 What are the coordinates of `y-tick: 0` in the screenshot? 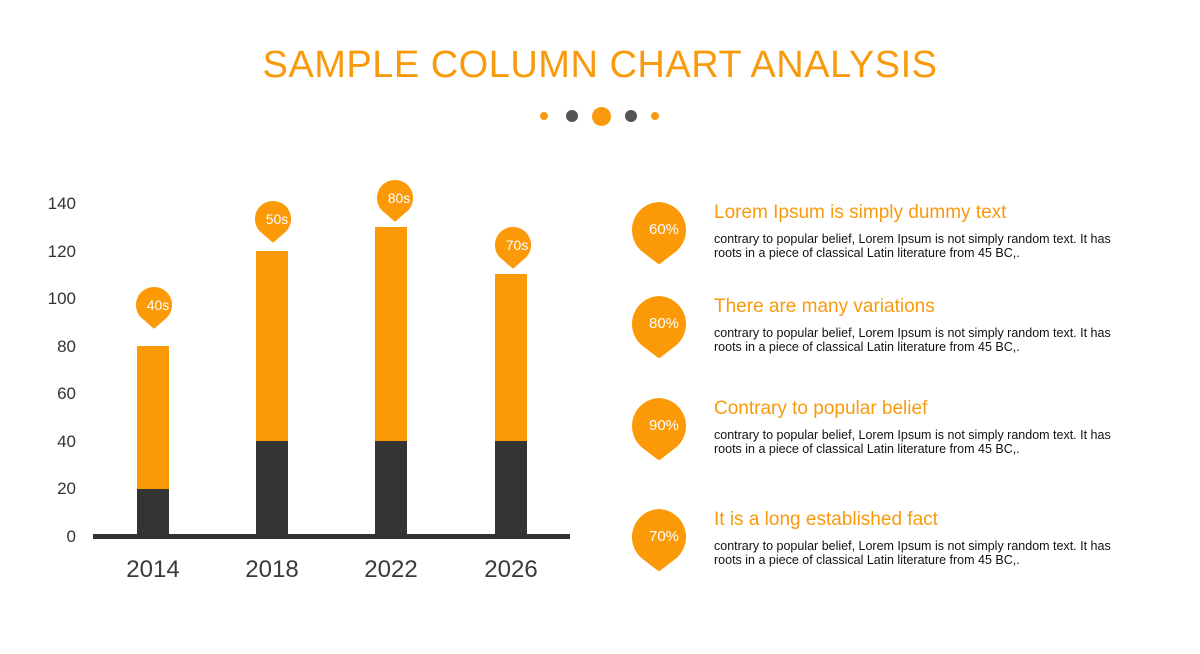 It's located at (71, 536).